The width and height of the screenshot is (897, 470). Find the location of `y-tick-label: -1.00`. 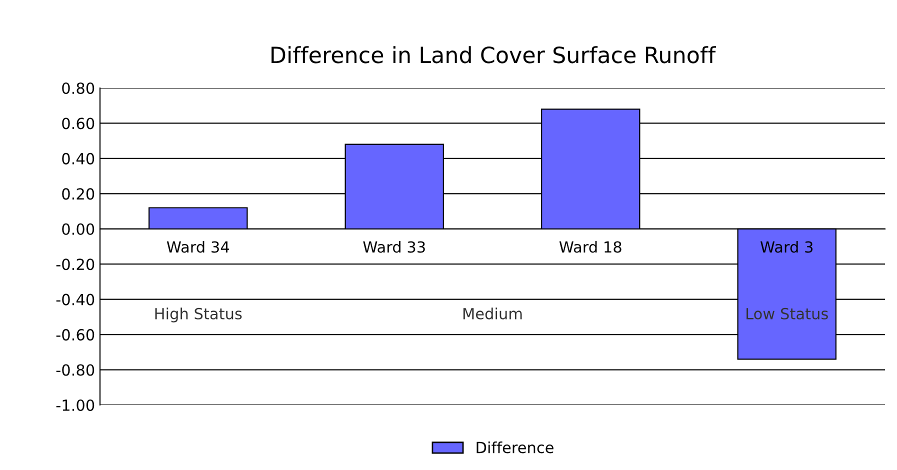

y-tick-label: -1.00 is located at coordinates (75, 405).